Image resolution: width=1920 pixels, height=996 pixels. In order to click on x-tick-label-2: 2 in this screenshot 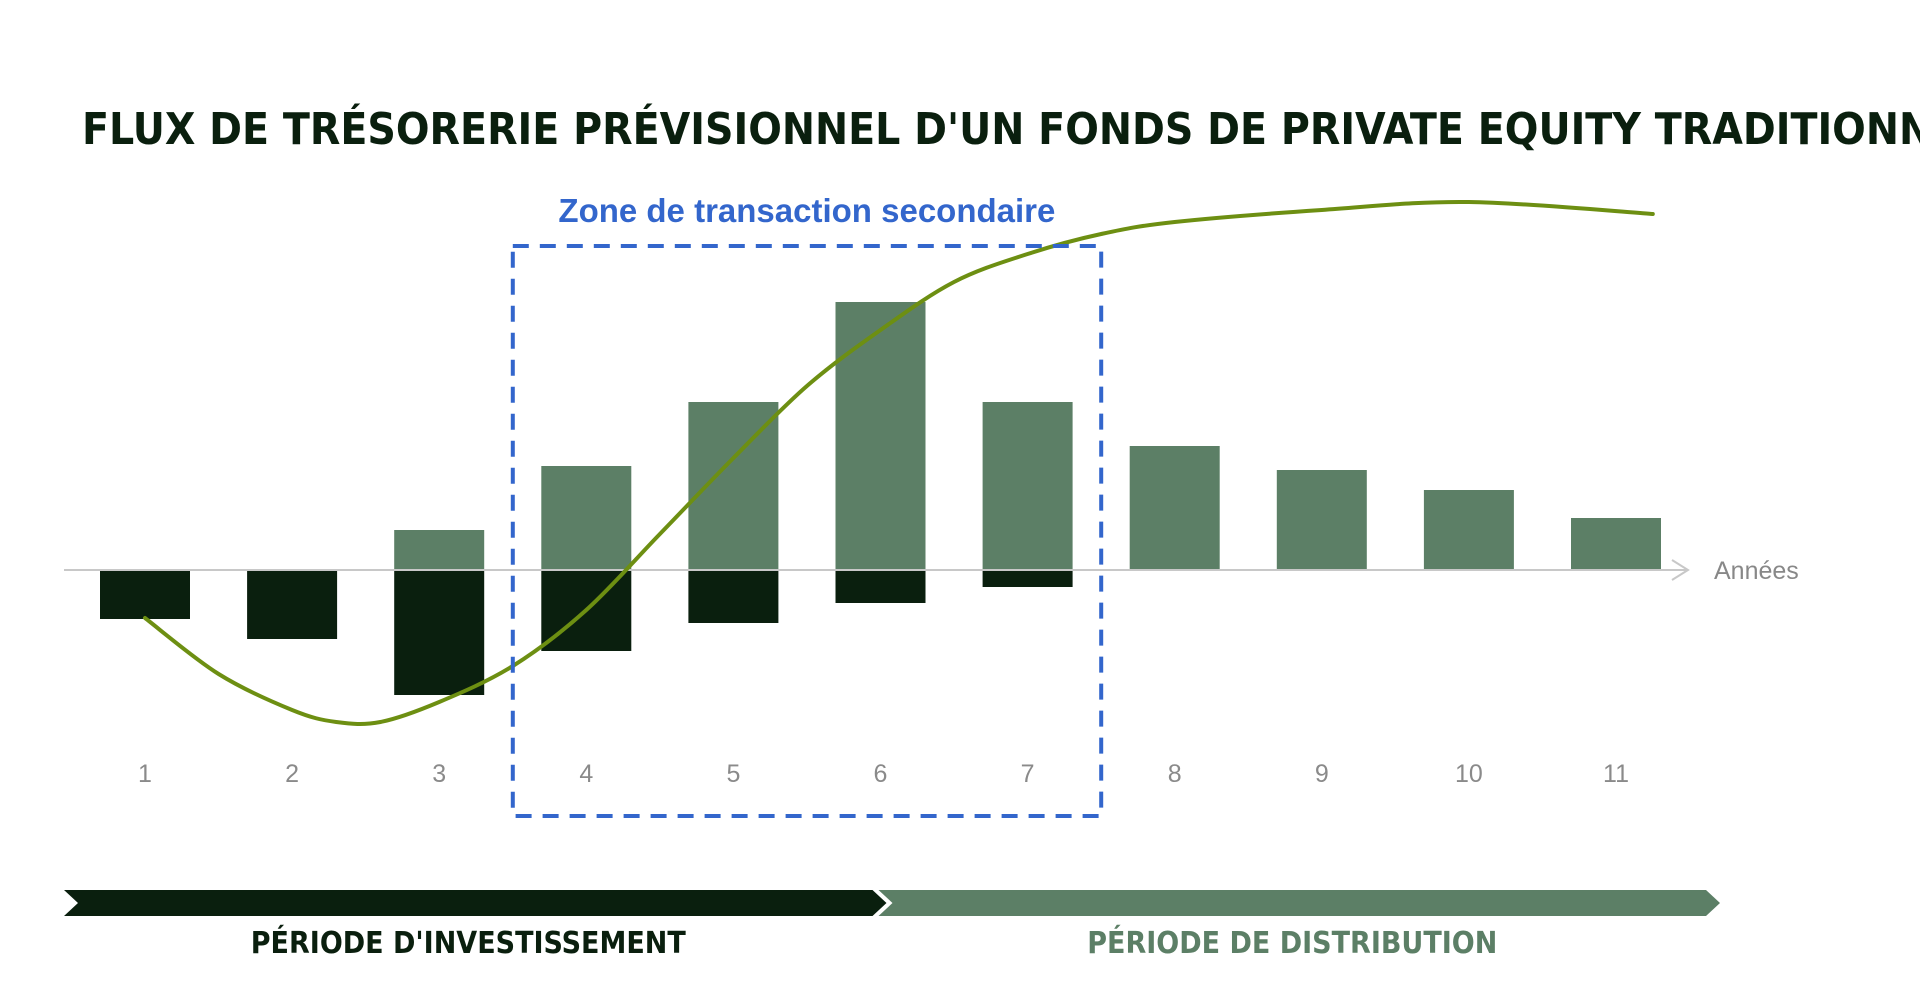, I will do `click(292, 774)`.